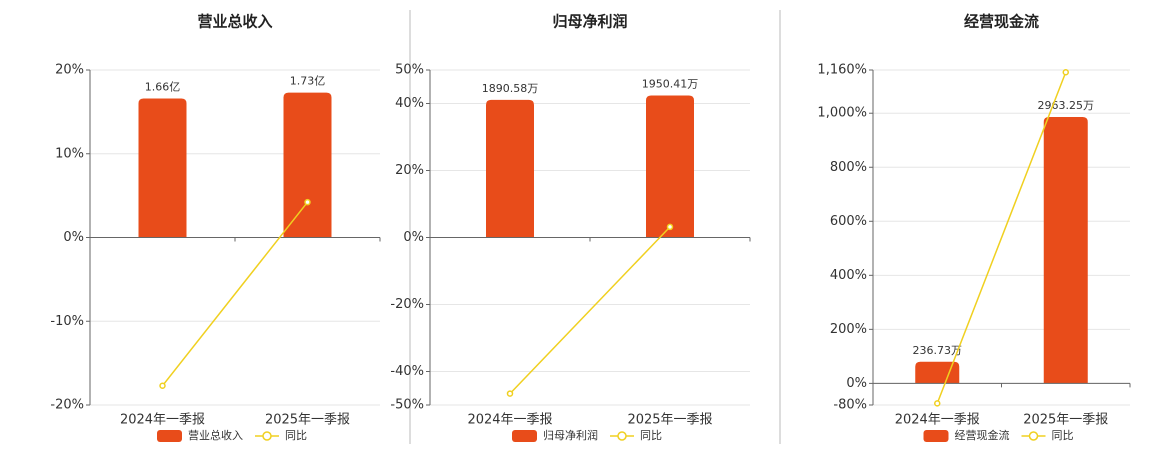 The width and height of the screenshot is (1160, 450). What do you see at coordinates (589, 22) in the screenshot?
I see `chart-title: 归母净利润` at bounding box center [589, 22].